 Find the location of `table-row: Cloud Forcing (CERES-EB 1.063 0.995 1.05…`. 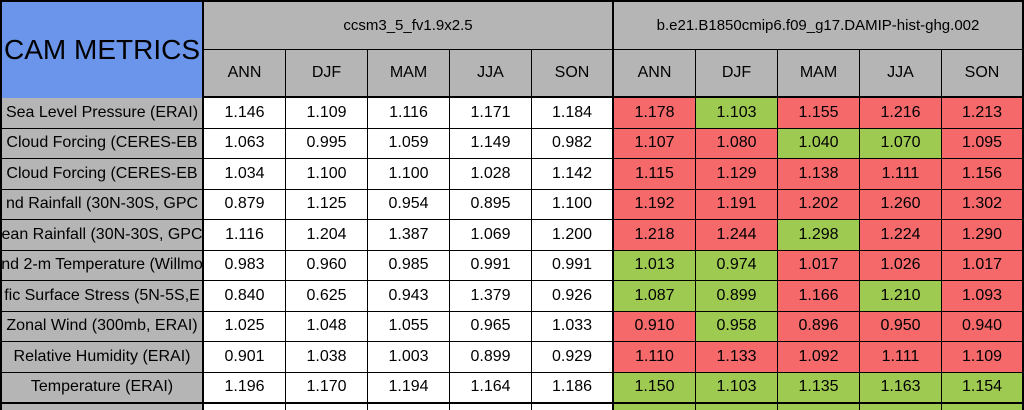

table-row: Cloud Forcing (CERES-EB 1.063 0.995 1.05… is located at coordinates (512, 143).